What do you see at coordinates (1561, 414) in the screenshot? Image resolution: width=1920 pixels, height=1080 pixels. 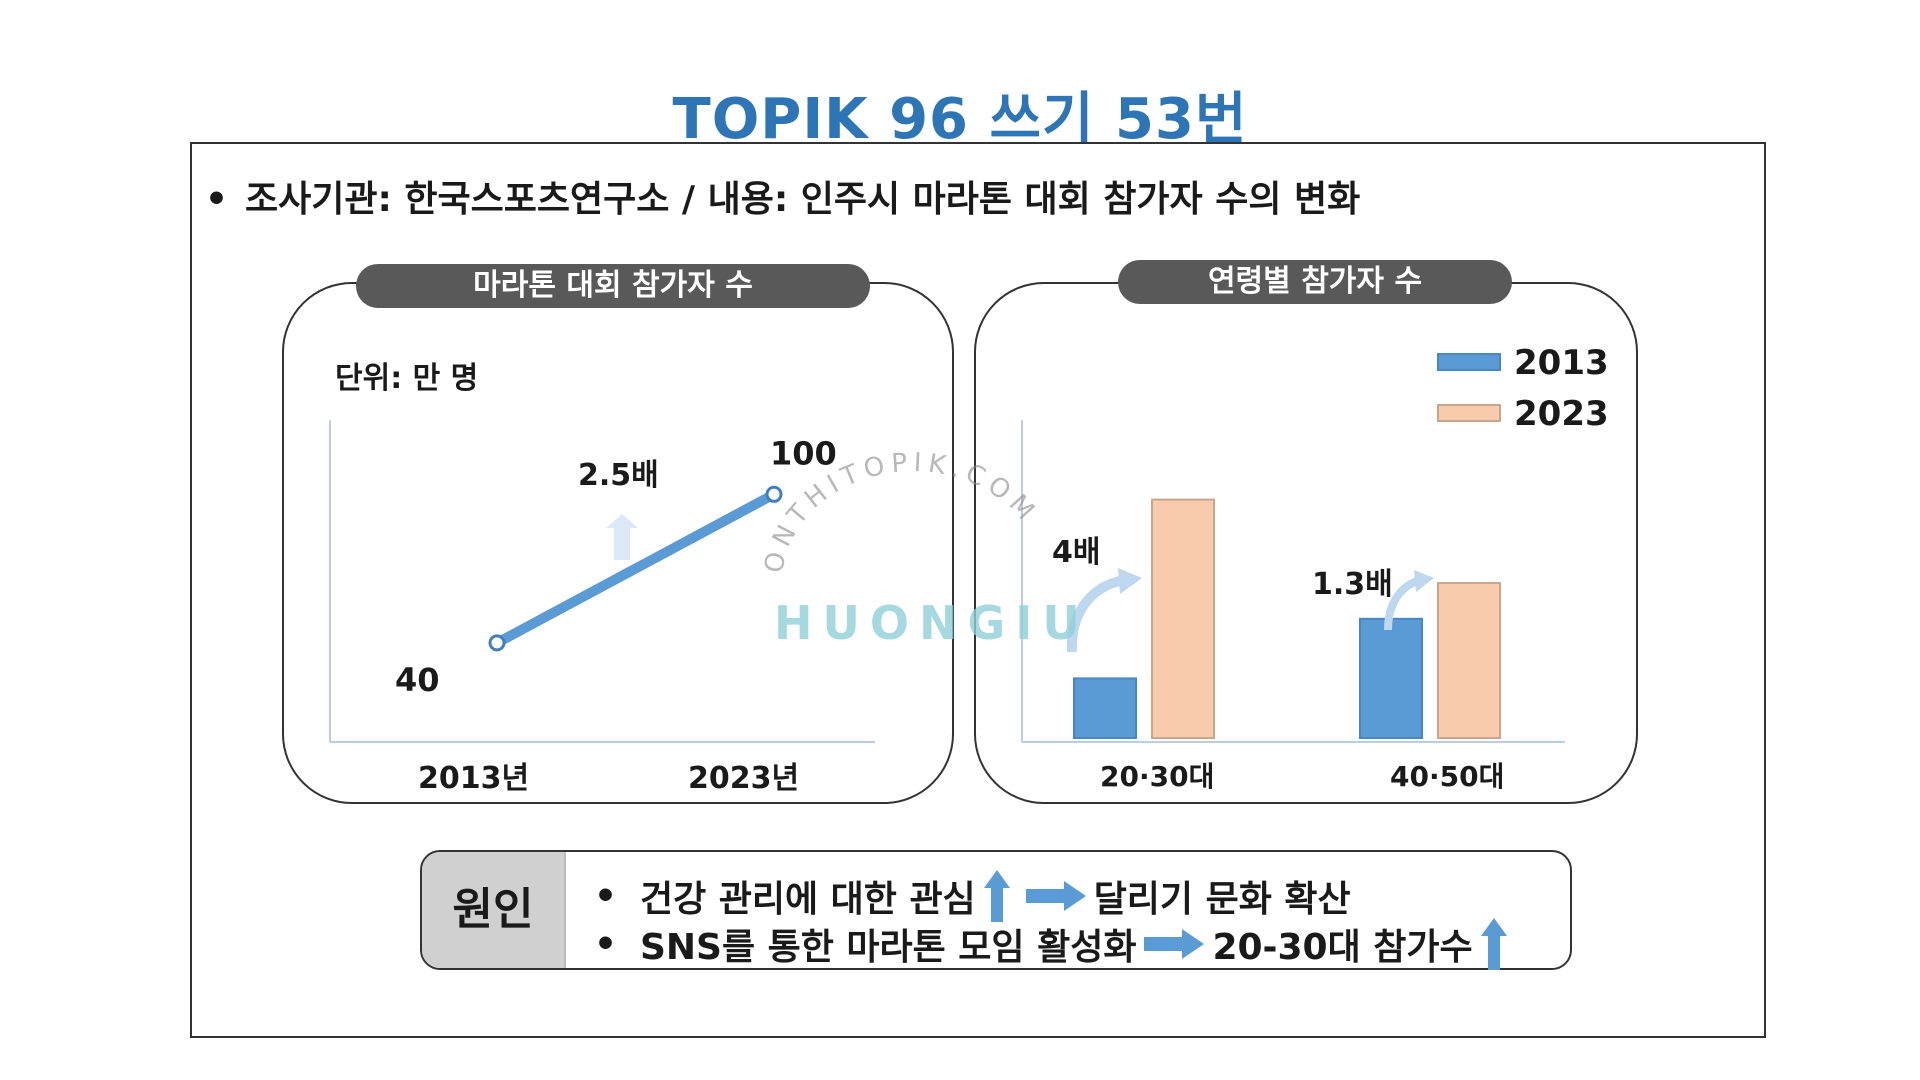 I see `legend-label-2023: 2023` at bounding box center [1561, 414].